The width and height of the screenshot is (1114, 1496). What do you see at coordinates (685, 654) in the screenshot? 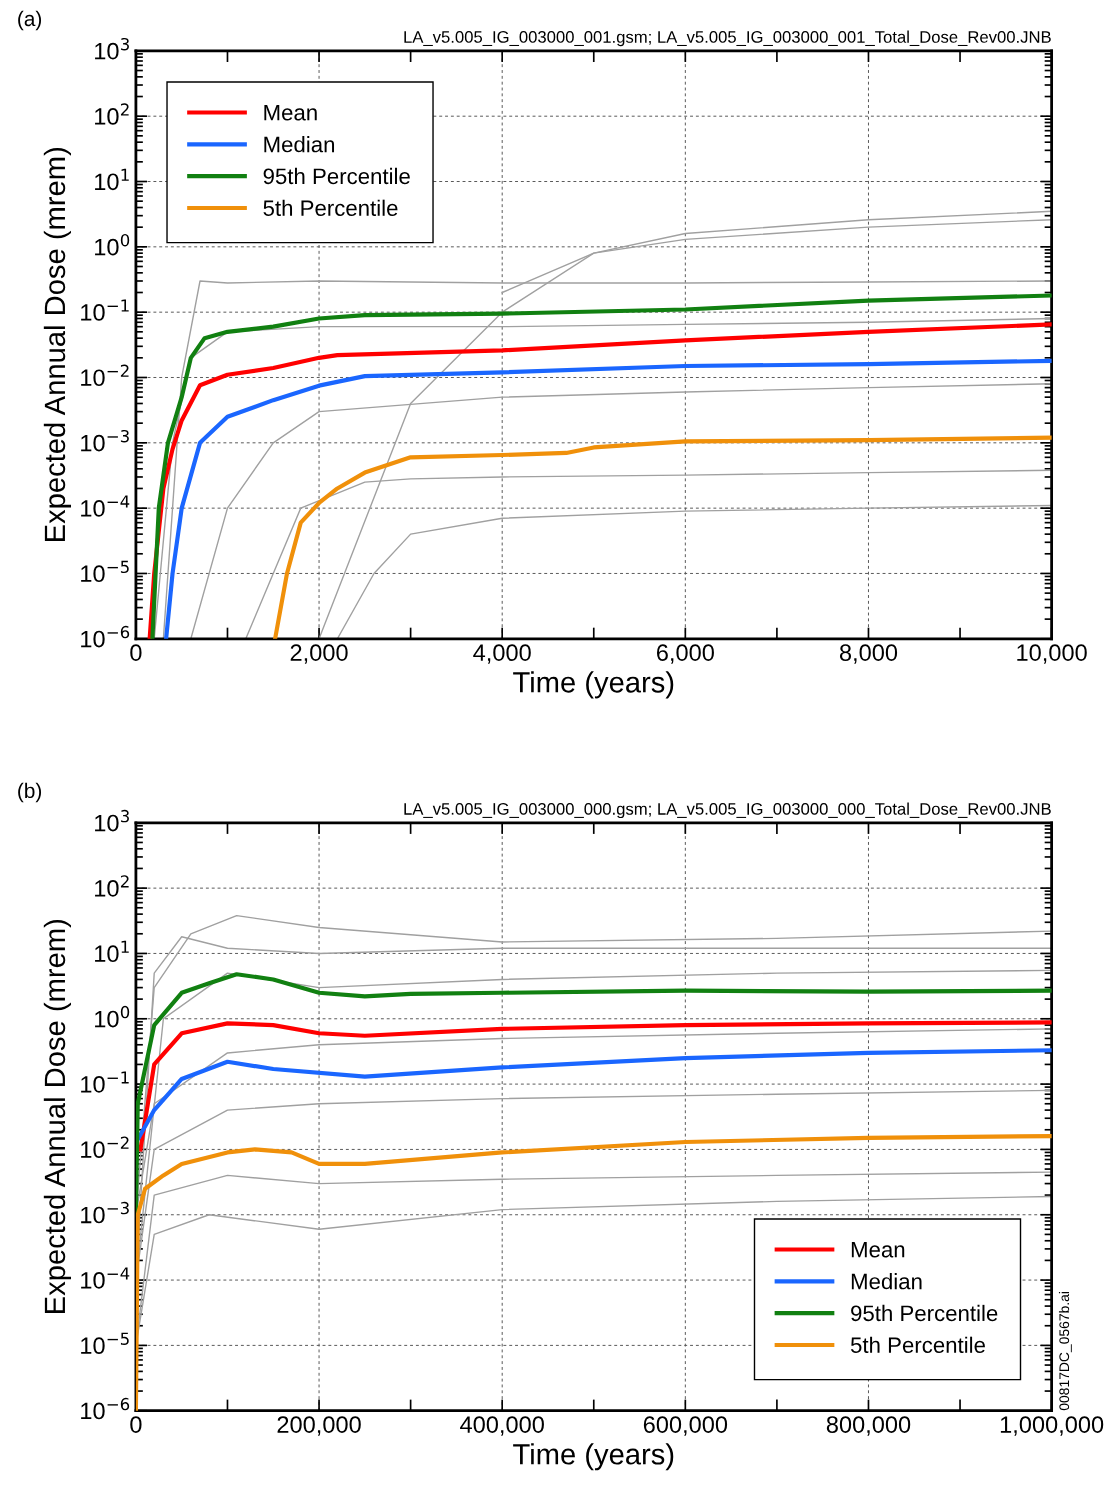
I see `x-tick-label: 6,000` at bounding box center [685, 654].